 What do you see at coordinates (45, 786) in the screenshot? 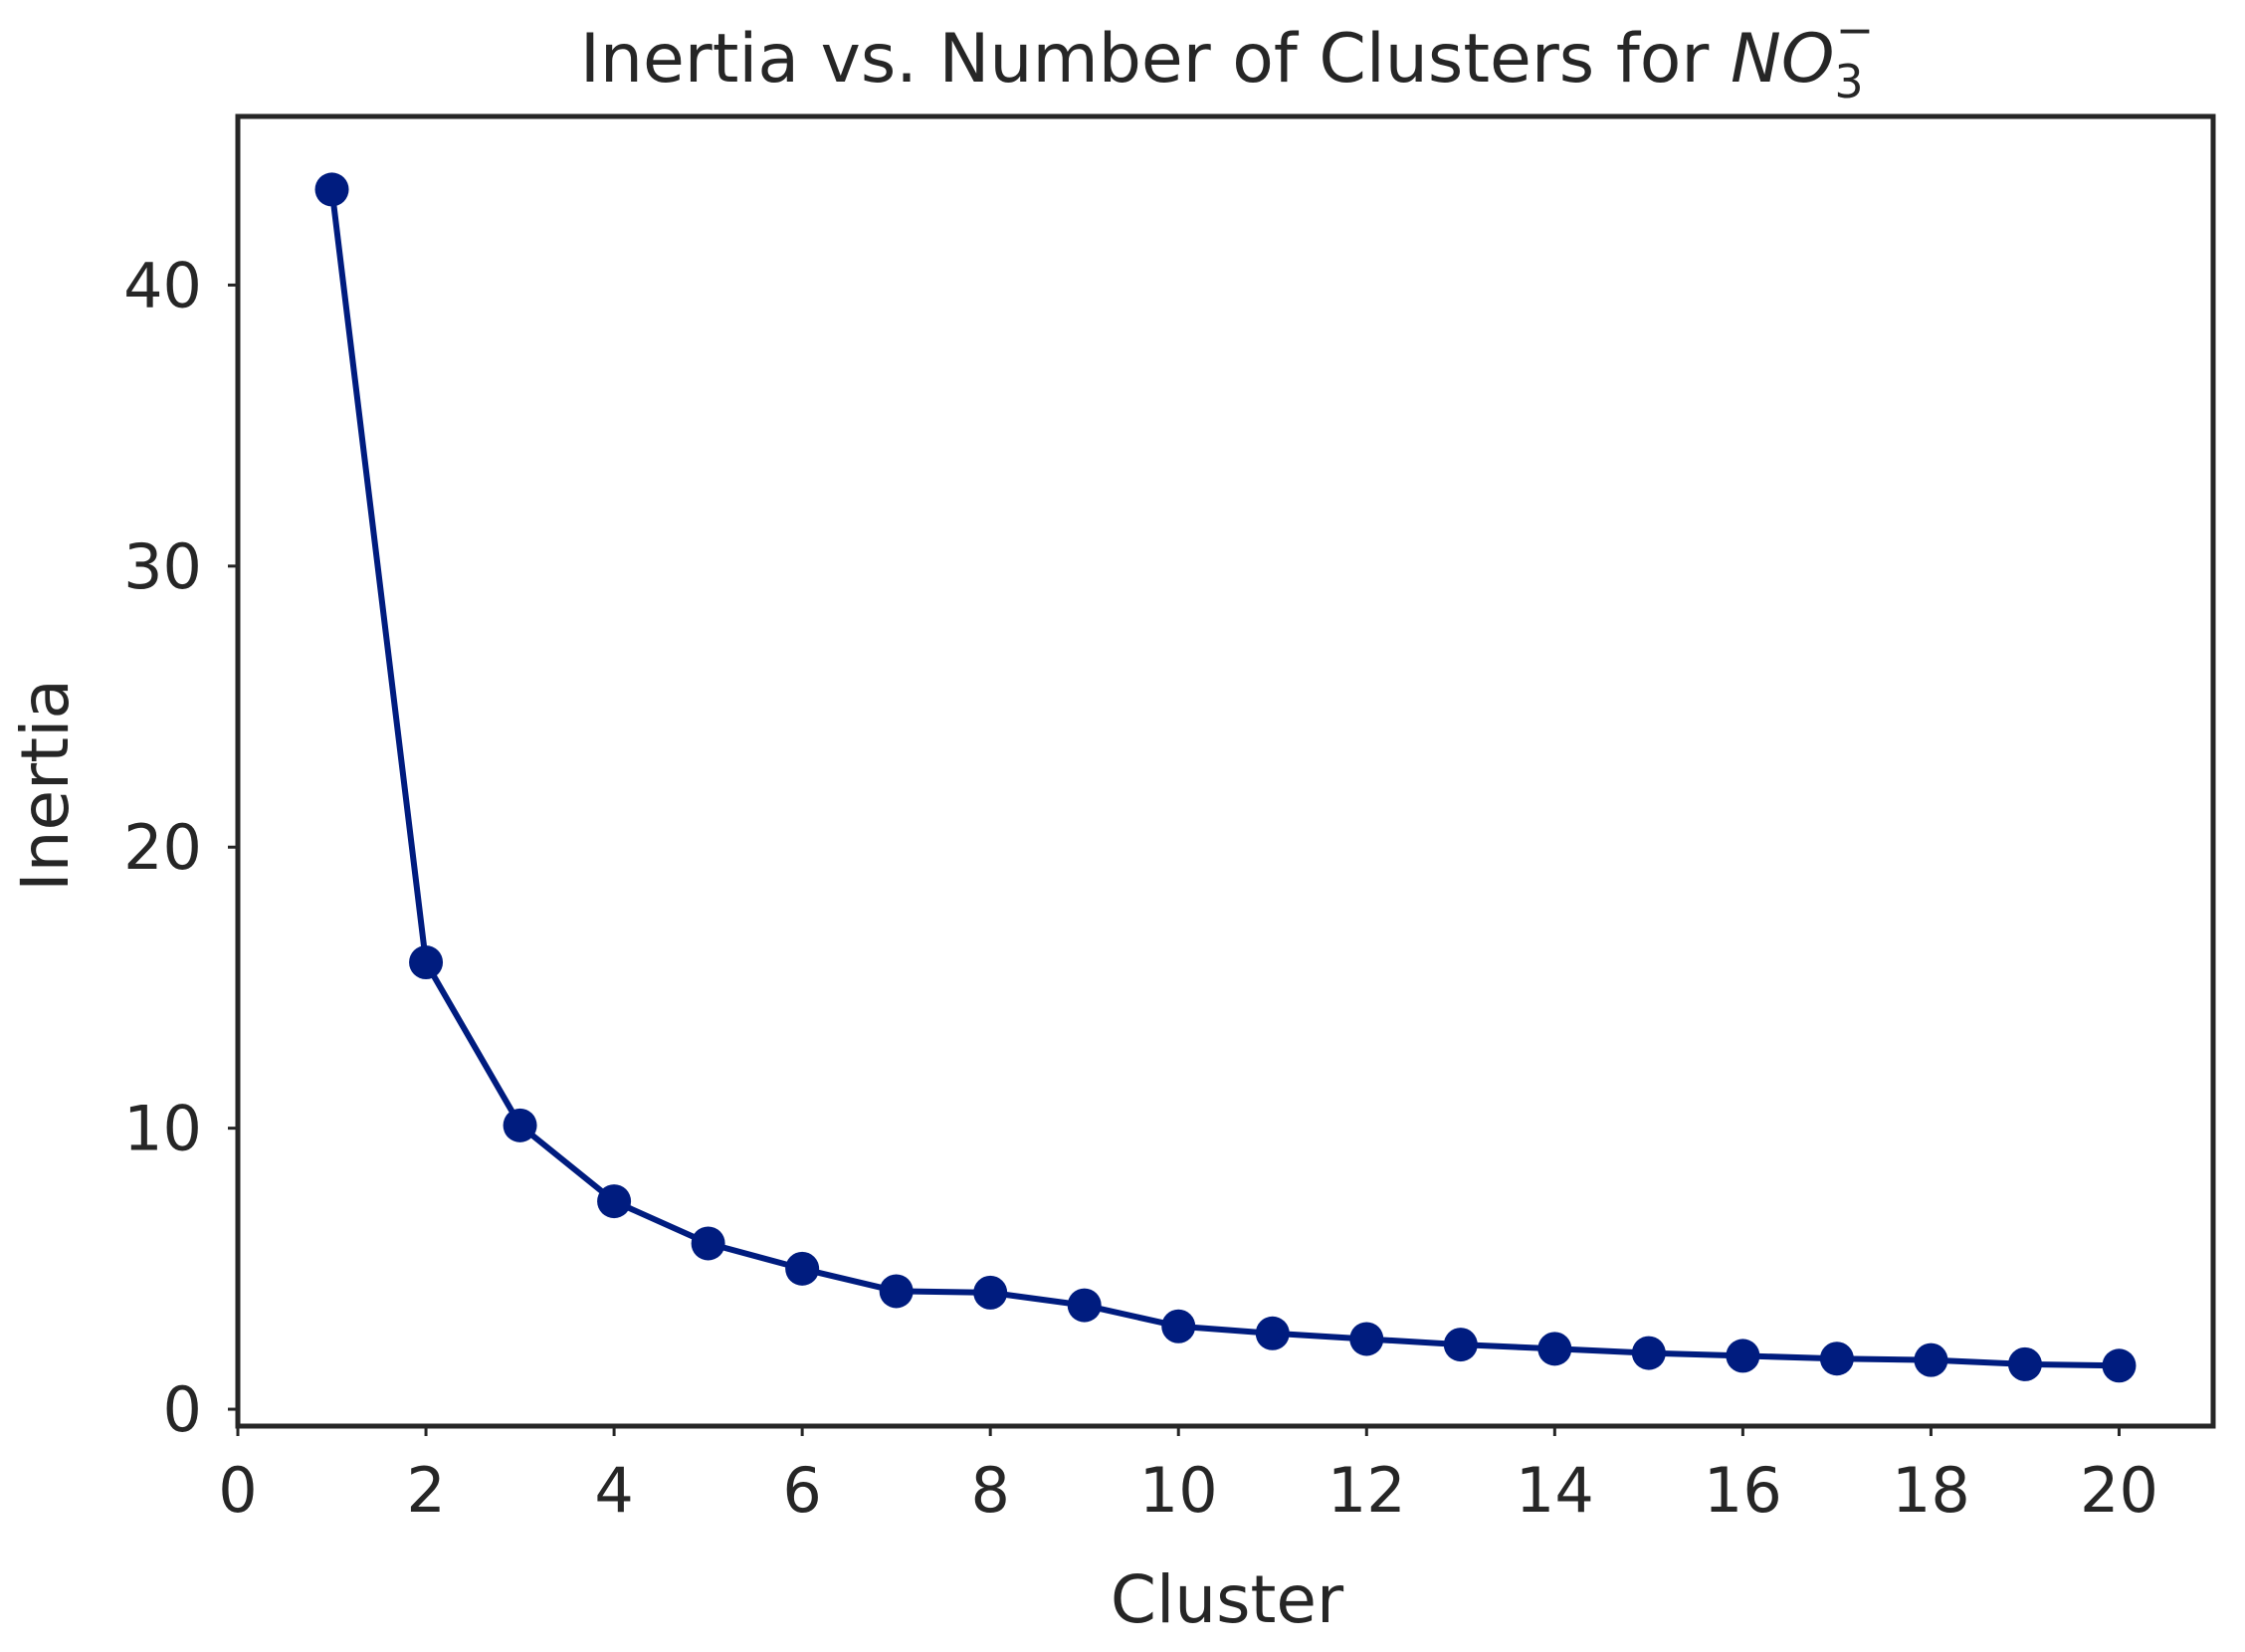
I see `y-axis-title: Inertia` at bounding box center [45, 786].